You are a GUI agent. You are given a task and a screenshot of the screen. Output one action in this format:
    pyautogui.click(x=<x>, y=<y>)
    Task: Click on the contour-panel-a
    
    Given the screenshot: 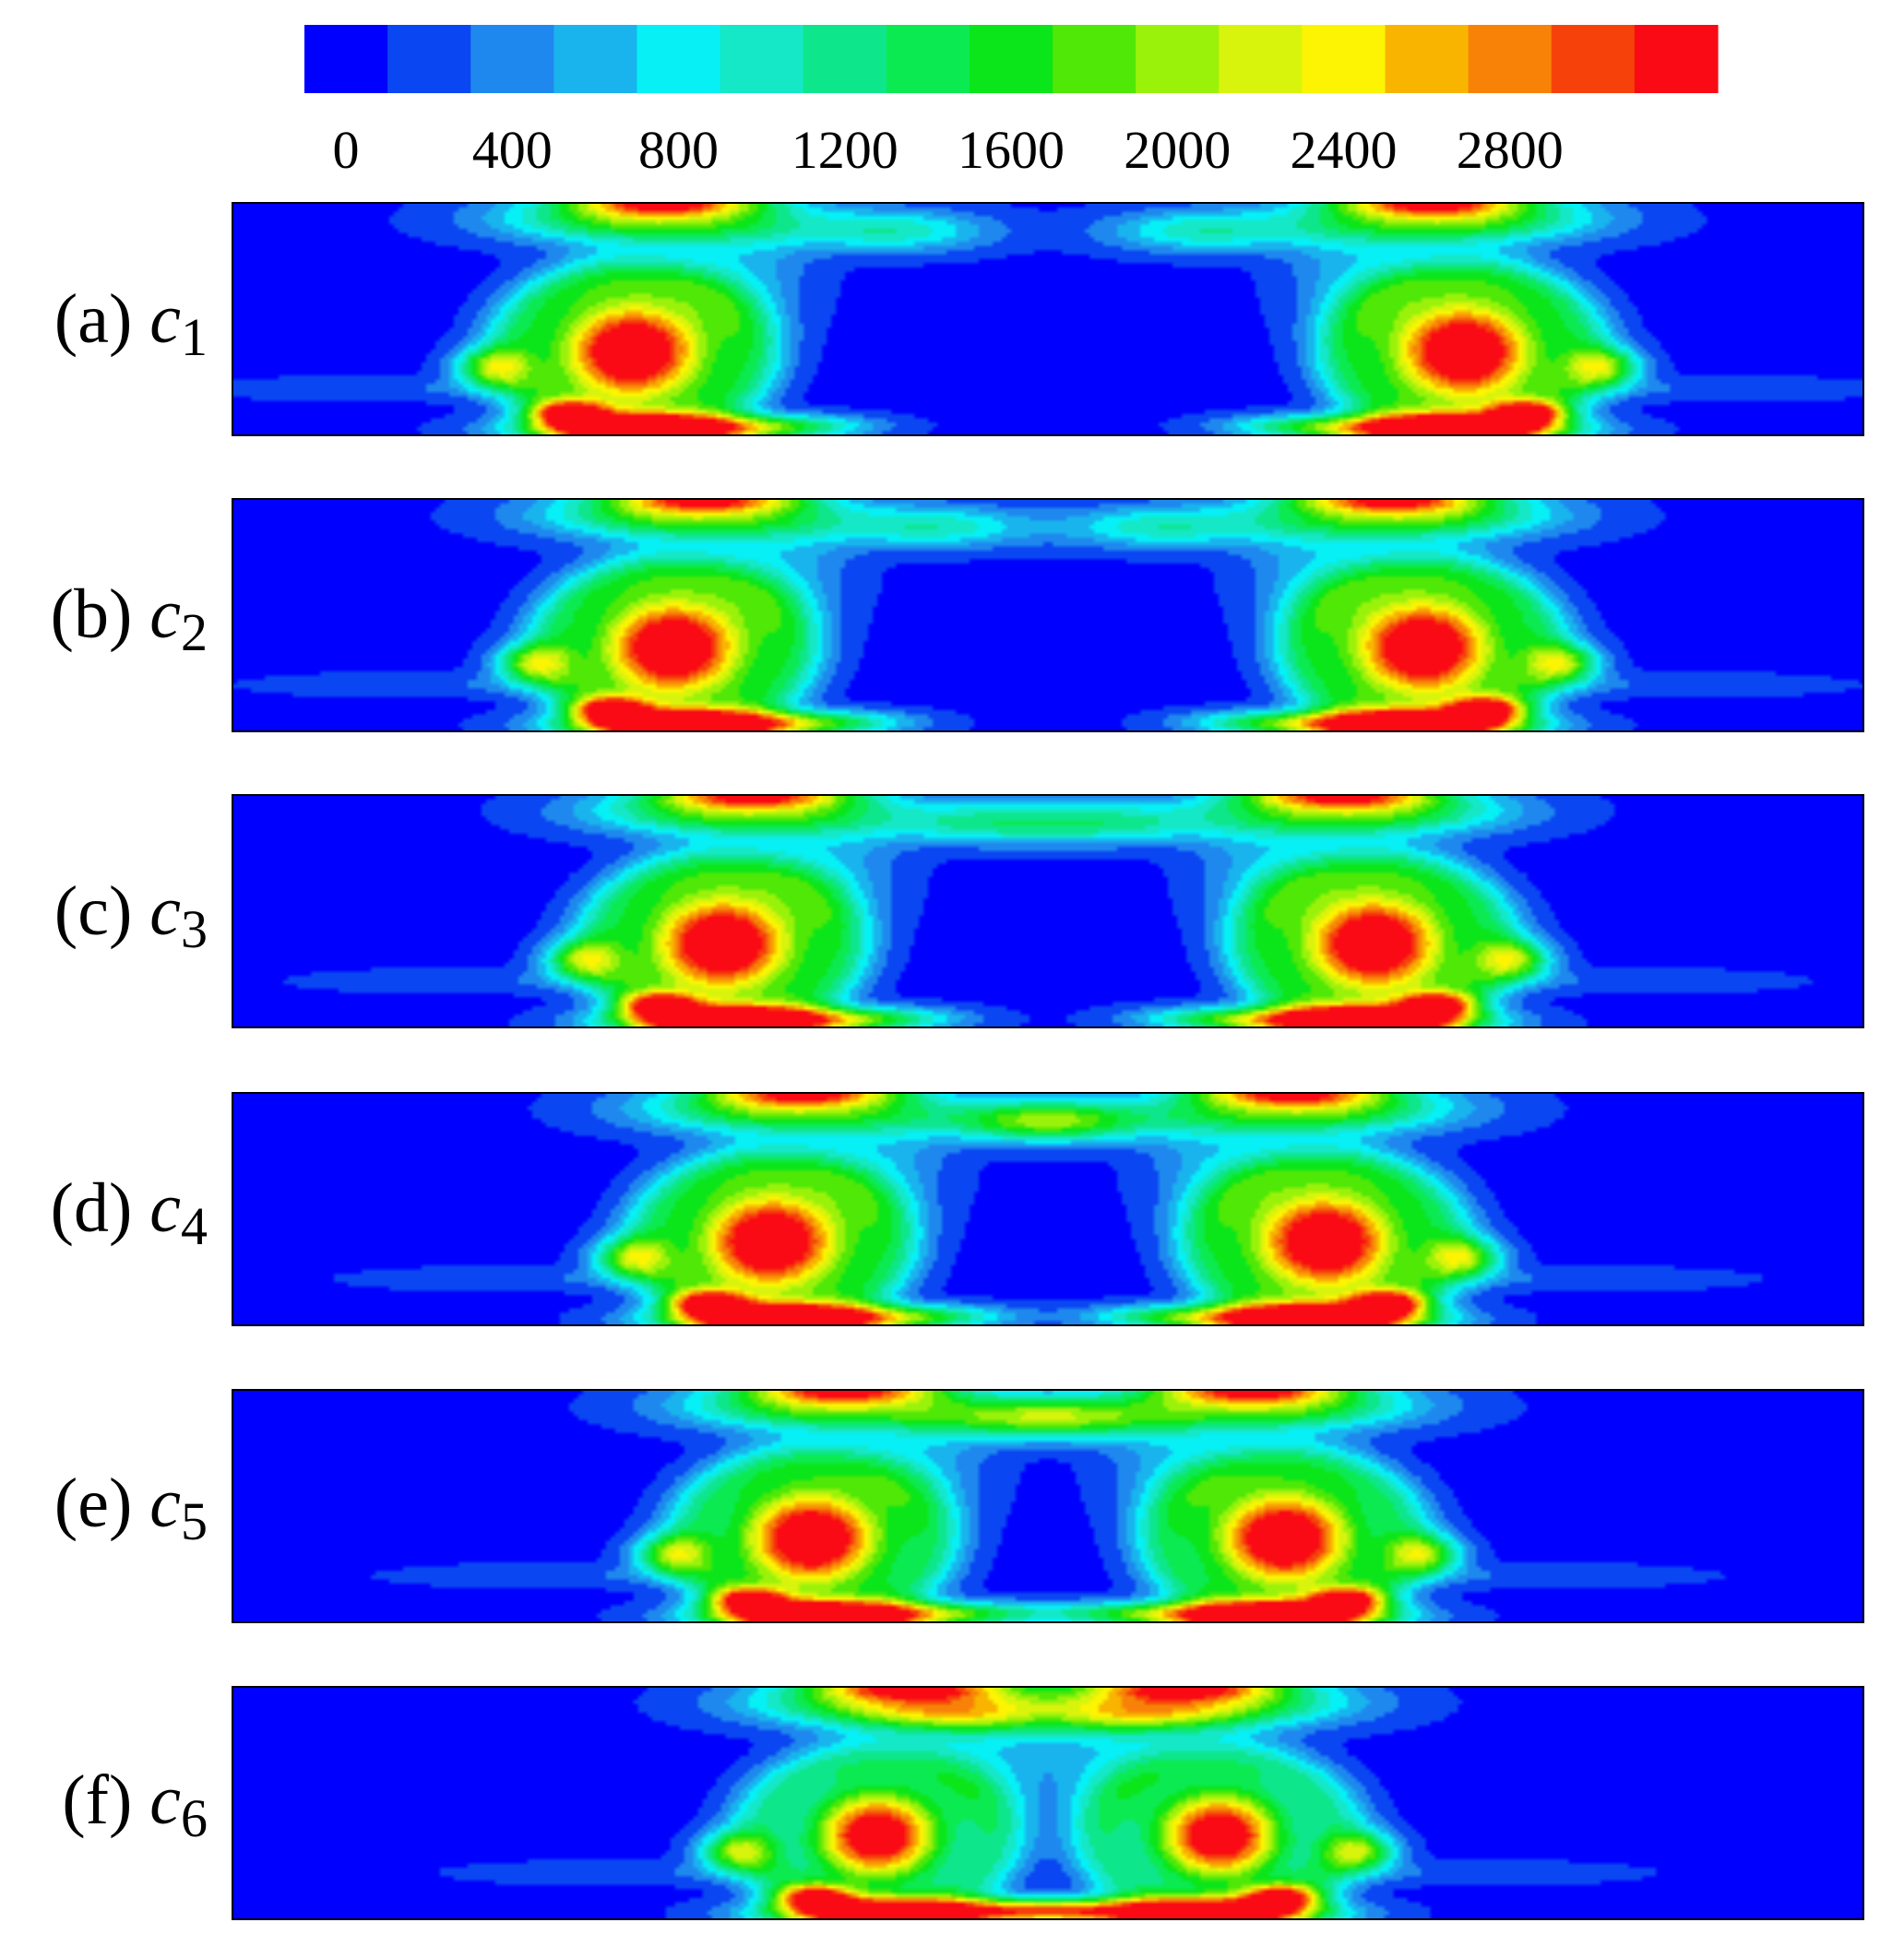 What is the action you would take?
    pyautogui.click(x=1047, y=319)
    